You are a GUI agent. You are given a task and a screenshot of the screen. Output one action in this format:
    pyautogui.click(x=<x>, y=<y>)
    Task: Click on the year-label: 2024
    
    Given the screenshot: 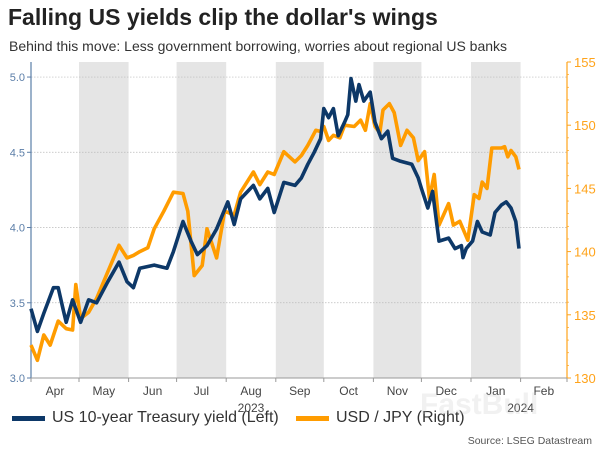 What is the action you would take?
    pyautogui.click(x=520, y=408)
    